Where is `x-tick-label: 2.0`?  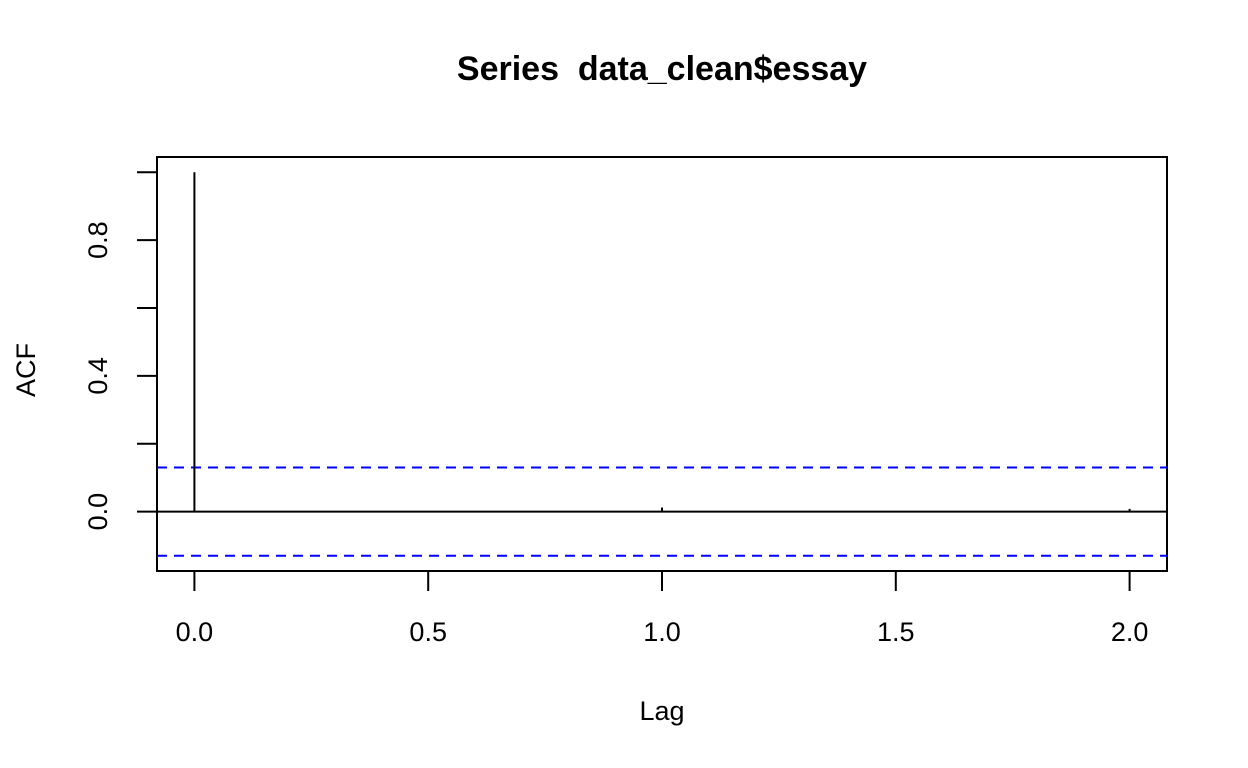 x-tick-label: 2.0 is located at coordinates (1130, 632).